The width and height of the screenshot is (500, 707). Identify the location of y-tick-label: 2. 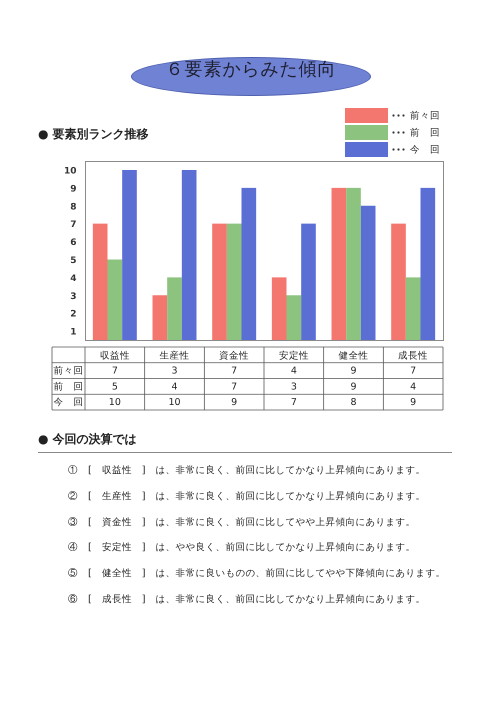
(73, 315).